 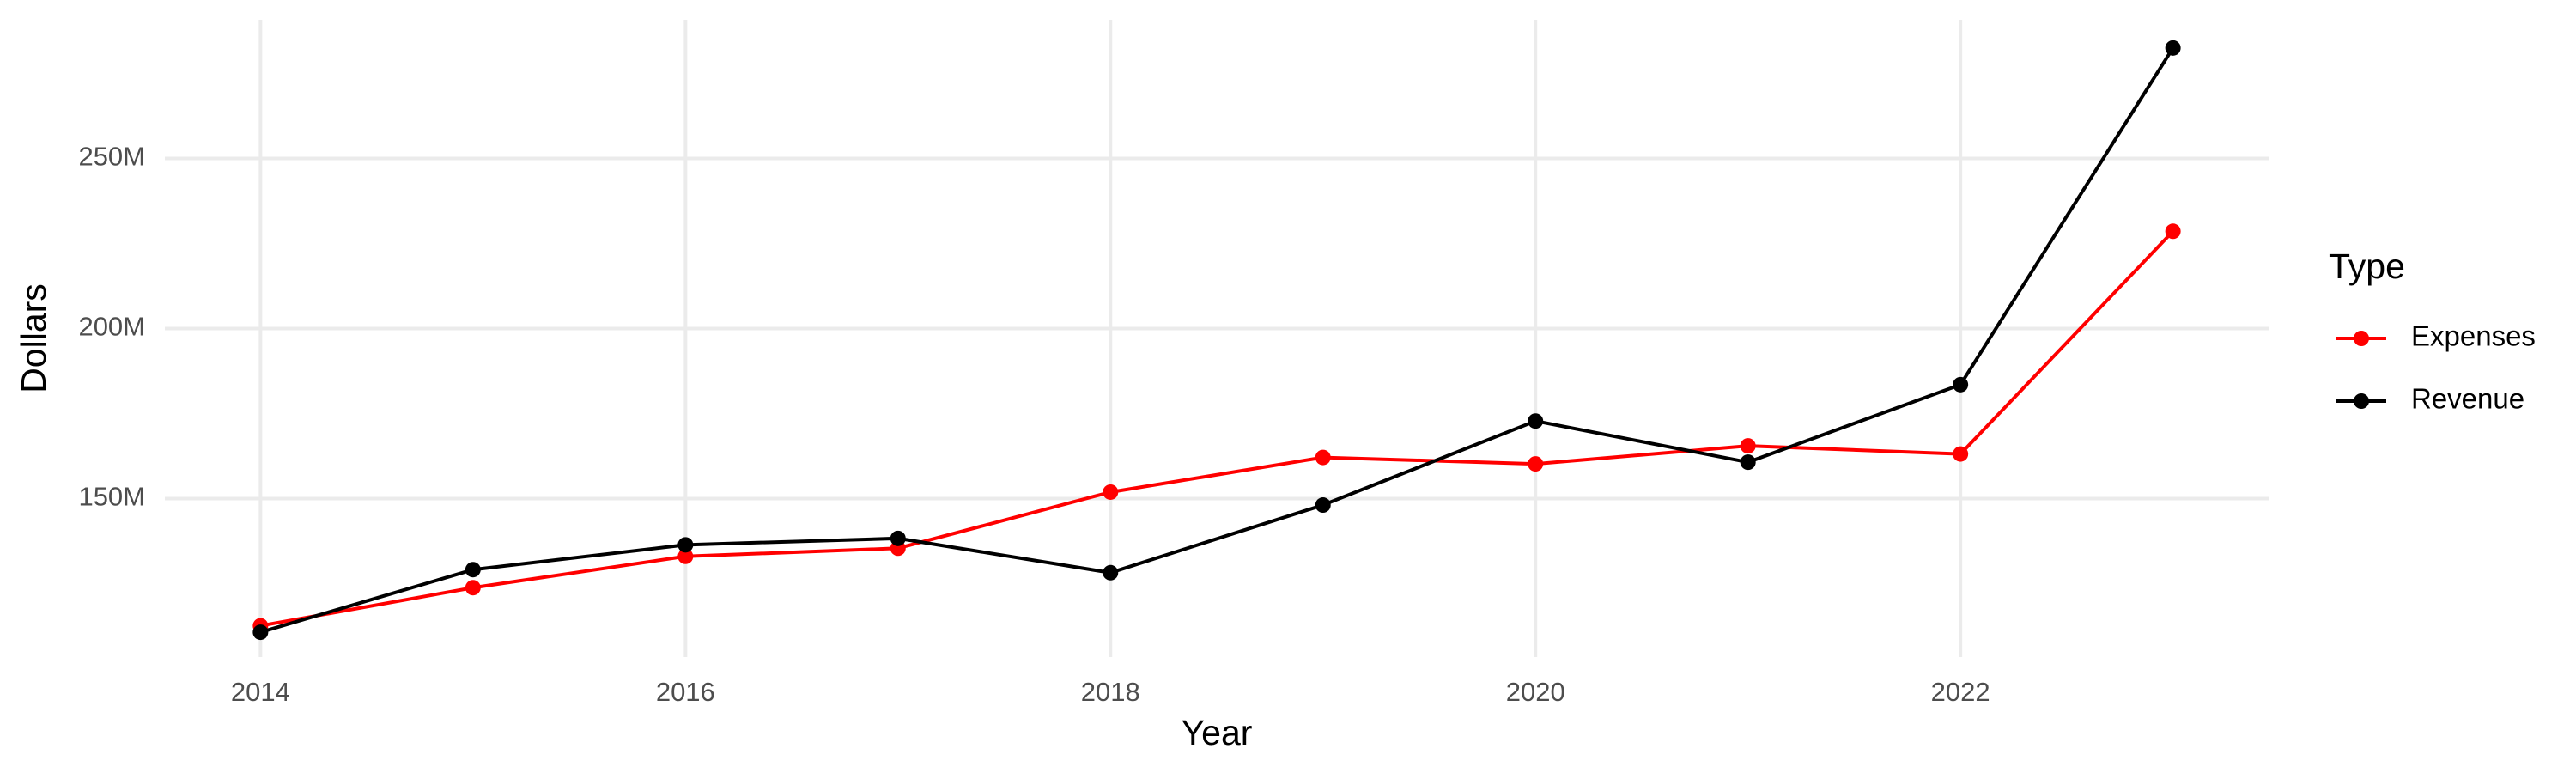 What do you see at coordinates (2436, 367) in the screenshot?
I see `legend: Expenses Revenue` at bounding box center [2436, 367].